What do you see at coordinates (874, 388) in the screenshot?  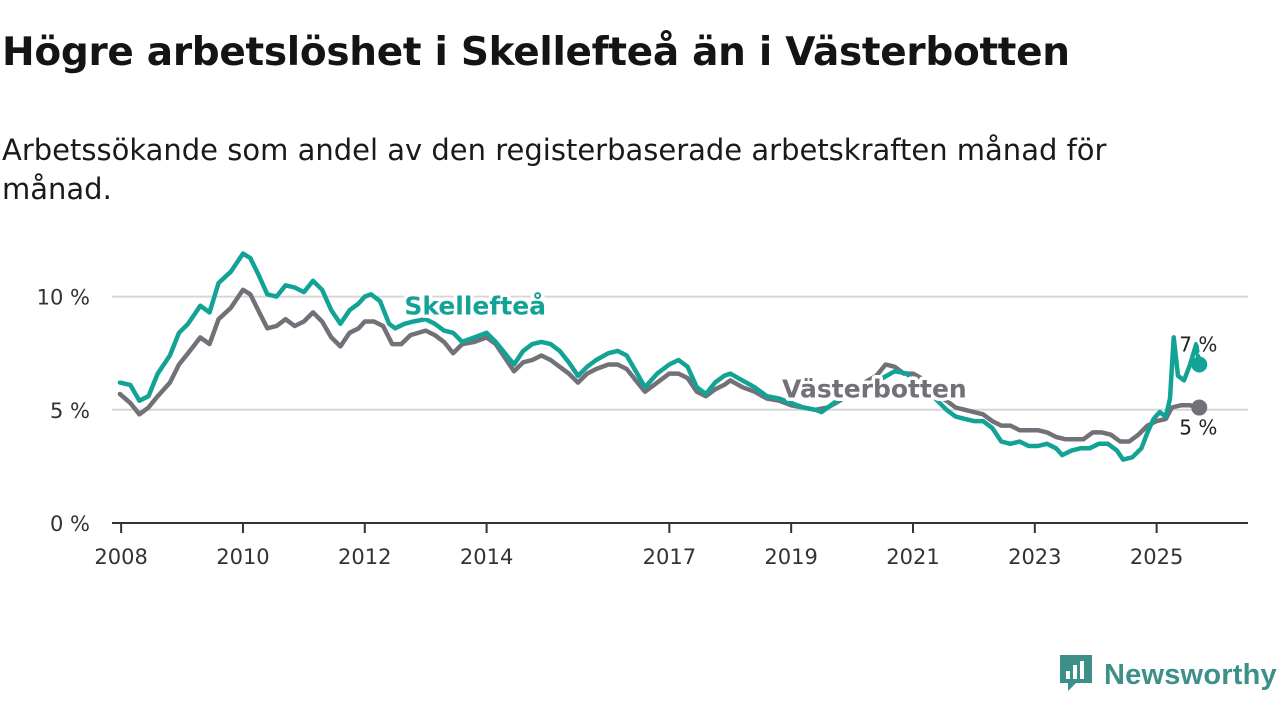 I see `series-label-vasterbotten: Västerbotten` at bounding box center [874, 388].